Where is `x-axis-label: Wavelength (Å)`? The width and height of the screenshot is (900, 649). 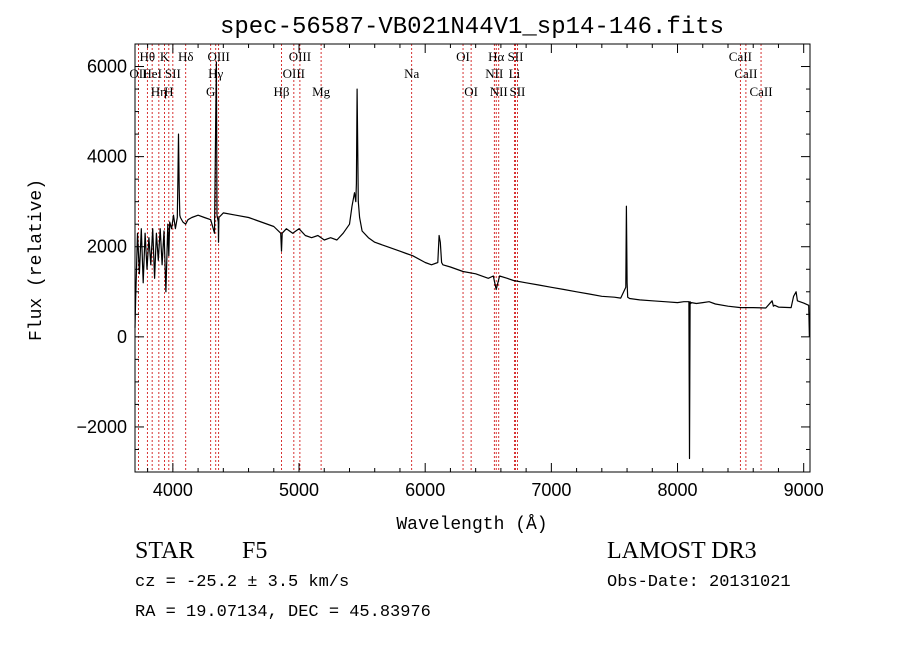 x-axis-label: Wavelength (Å) is located at coordinates (471, 524).